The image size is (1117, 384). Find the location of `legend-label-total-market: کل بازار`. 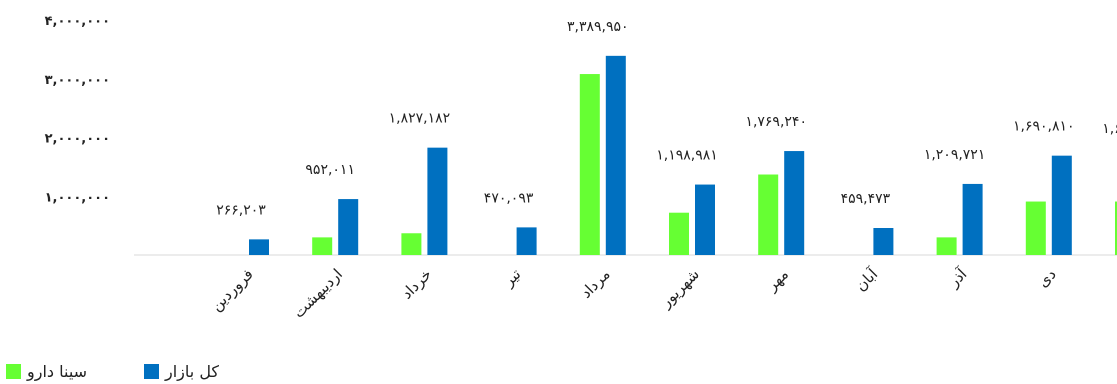

legend-label-total-market: کل بازار is located at coordinates (192, 371).